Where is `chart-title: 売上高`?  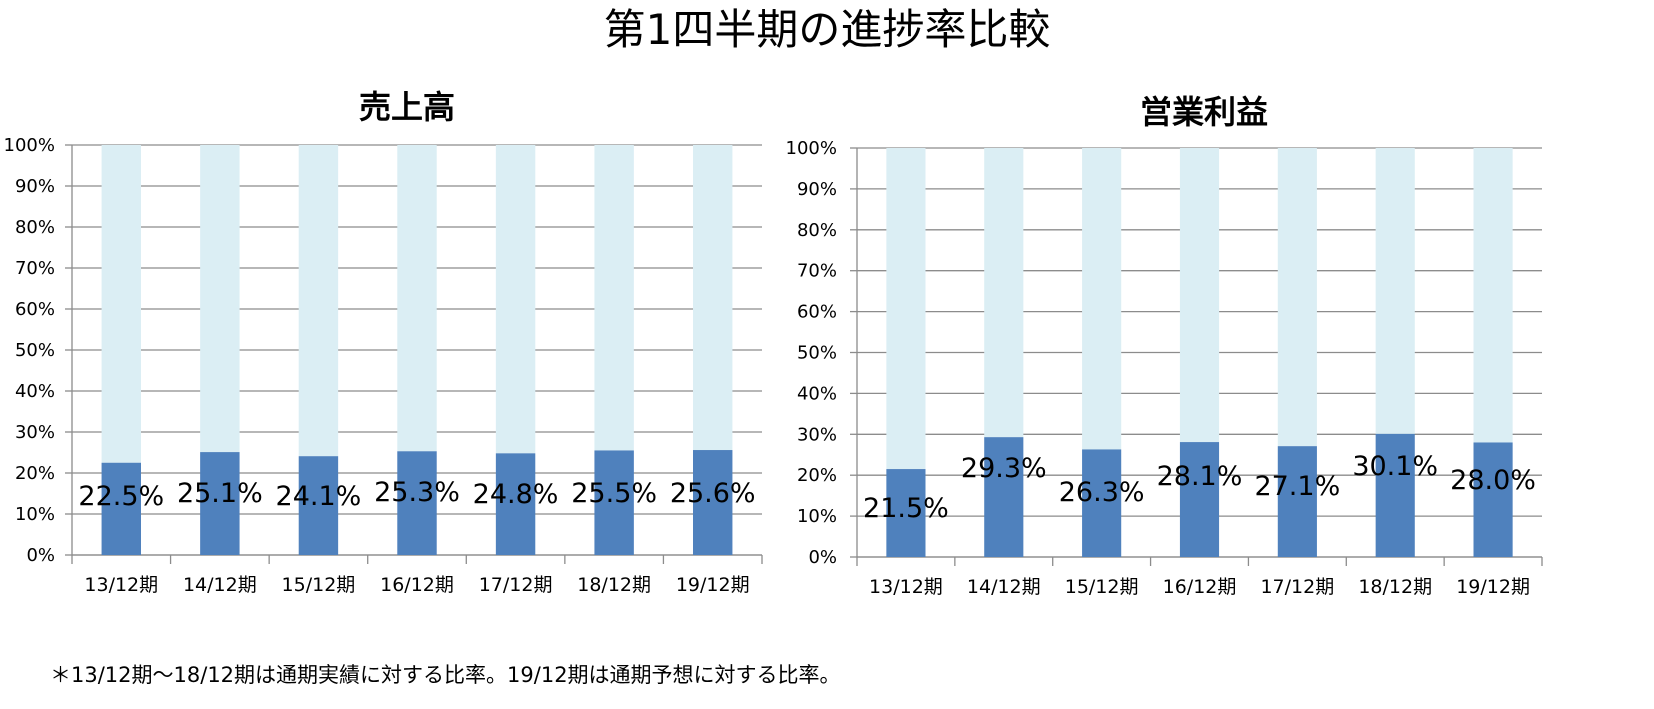
chart-title: 売上高 is located at coordinates (407, 107).